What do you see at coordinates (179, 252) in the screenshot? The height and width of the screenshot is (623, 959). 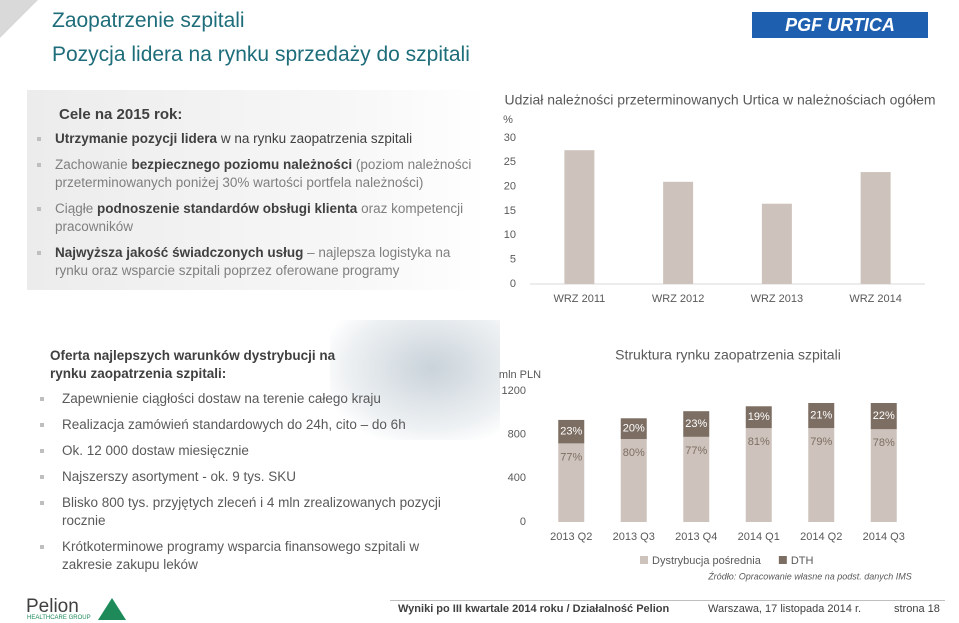 I see `goal-text: Najwyższa jakość świadczonych usług` at bounding box center [179, 252].